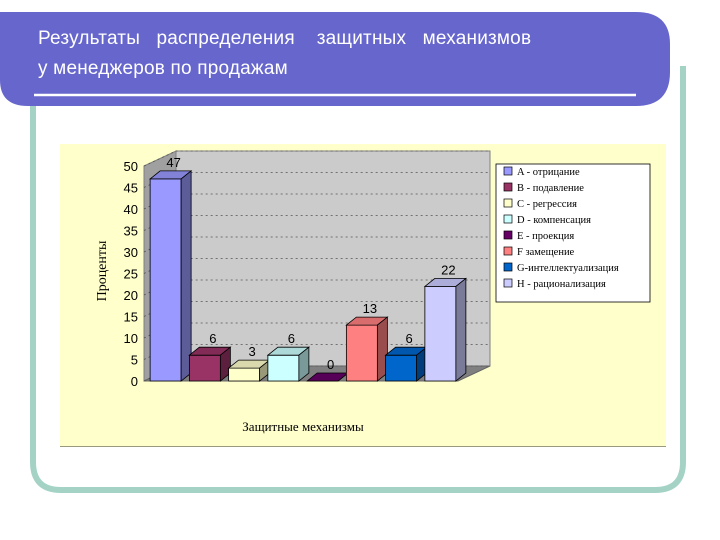  I want to click on legend-box, so click(573, 233).